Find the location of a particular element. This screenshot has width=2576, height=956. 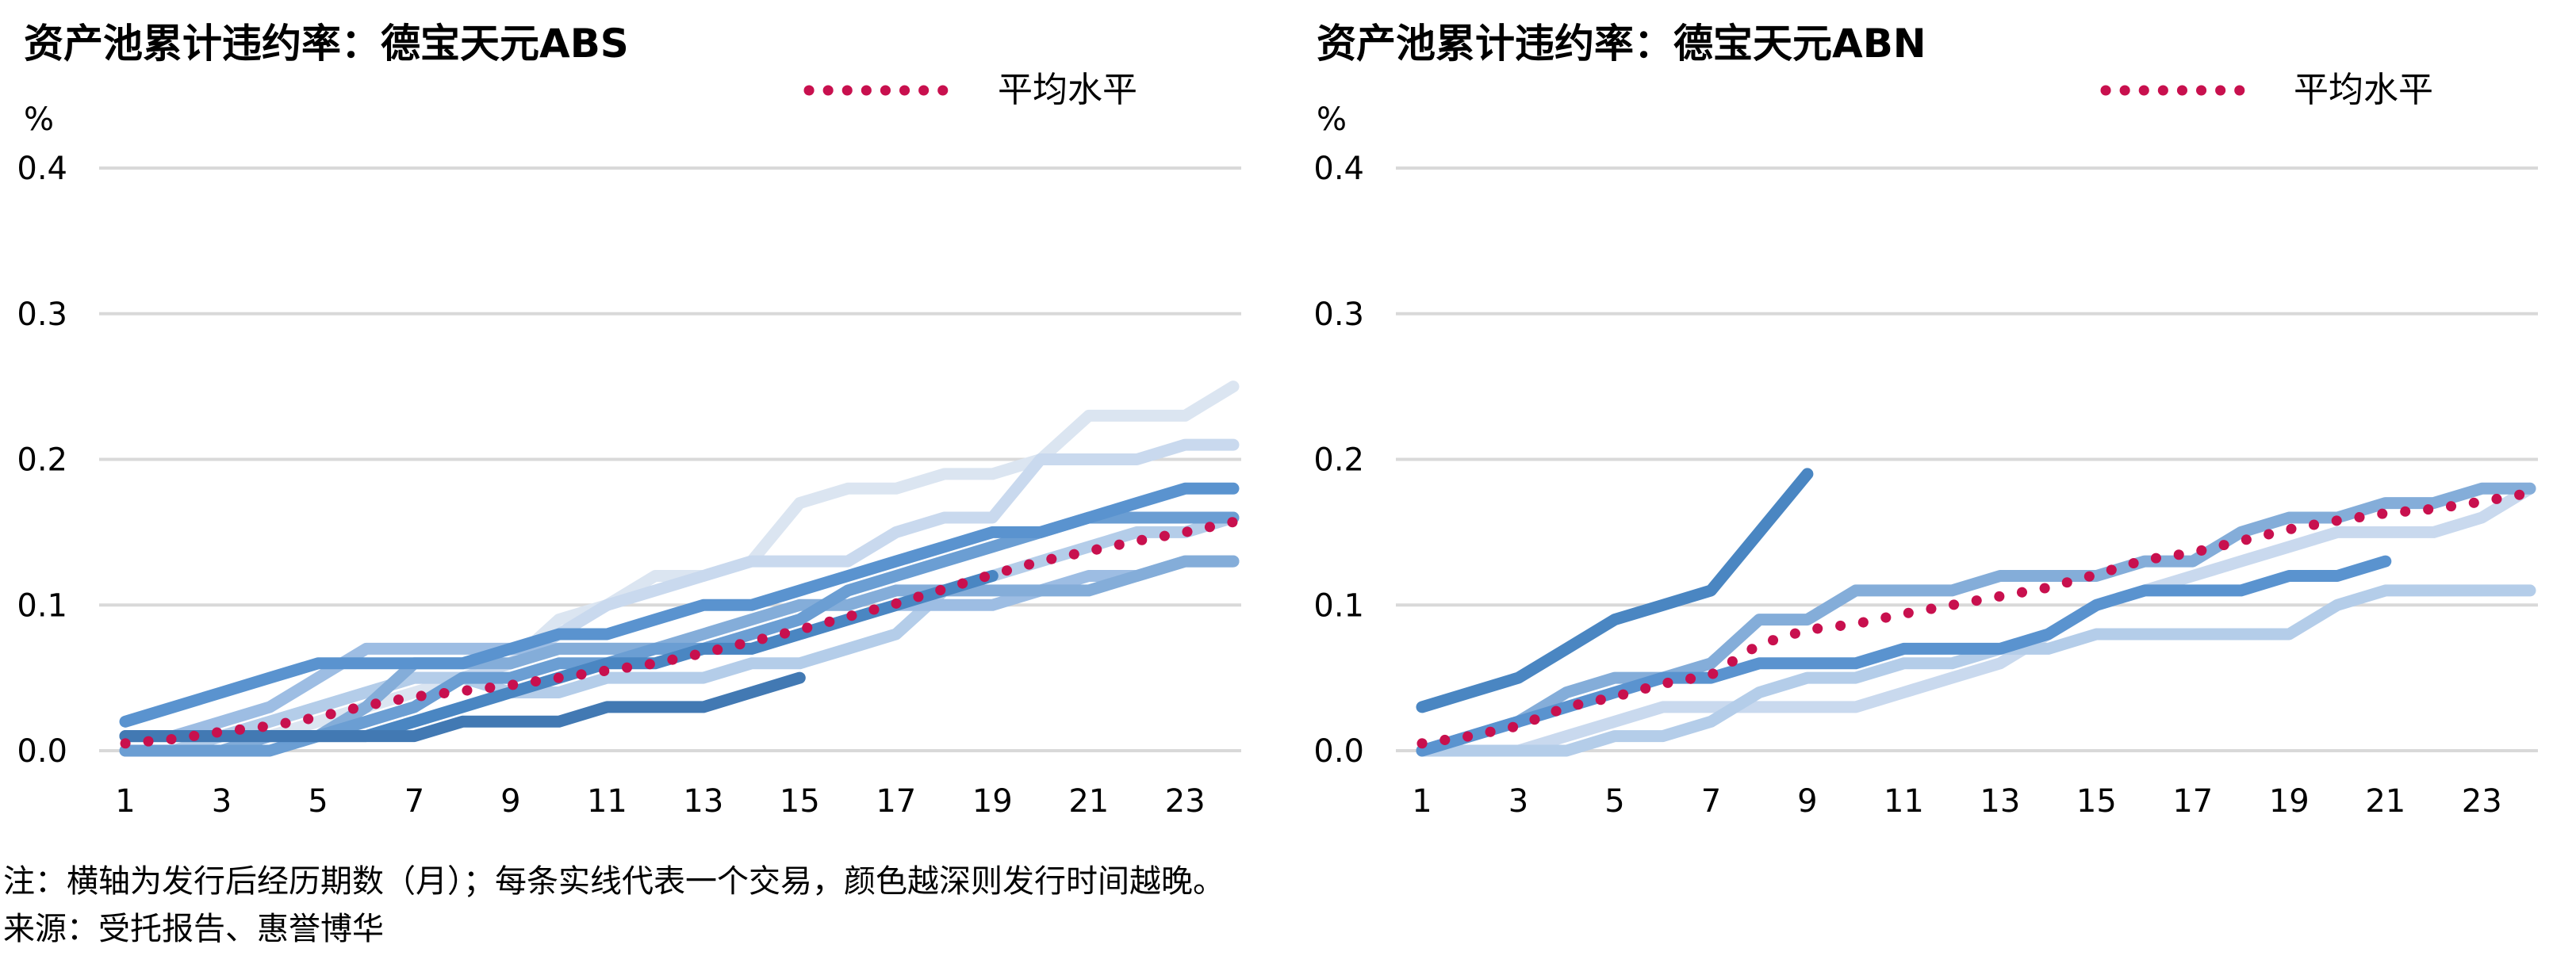

chart-title: 资产池累计违约率：德宝天元ABS is located at coordinates (326, 44).